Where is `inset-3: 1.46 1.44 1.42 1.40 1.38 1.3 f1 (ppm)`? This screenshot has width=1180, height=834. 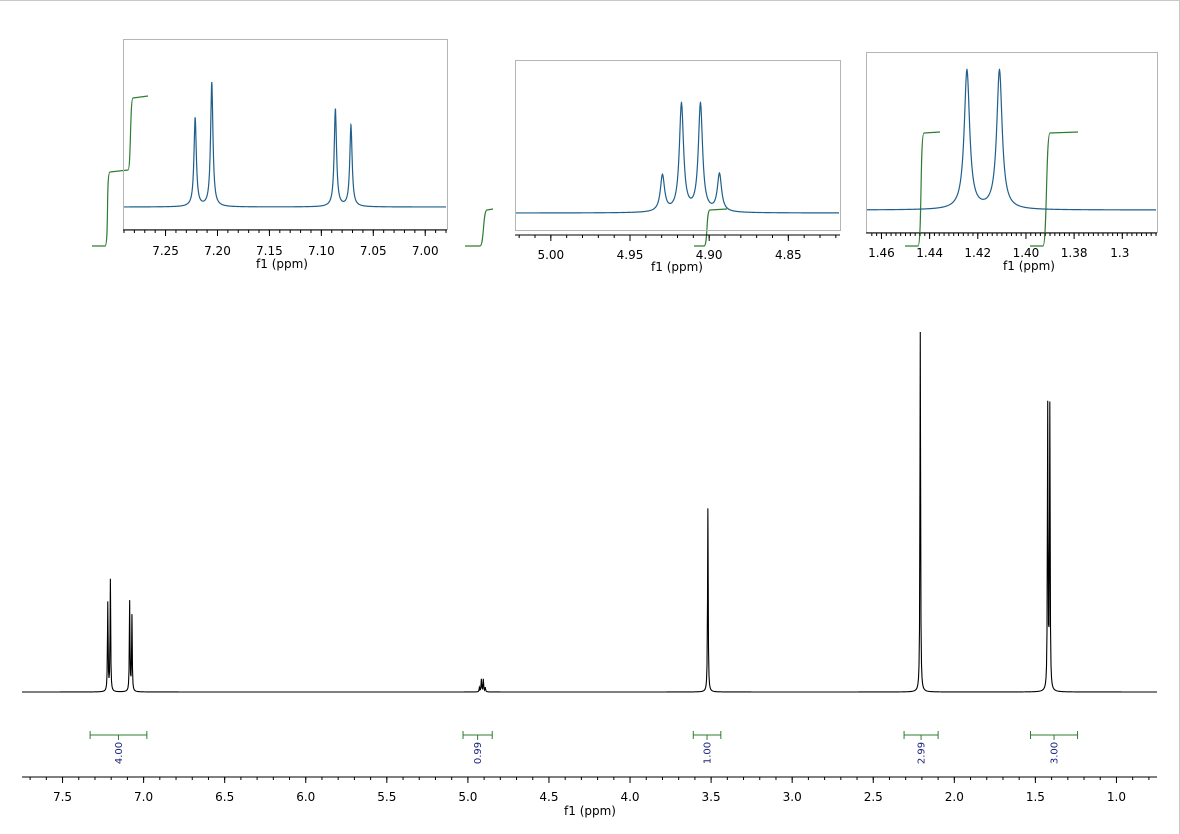
inset-3: 1.46 1.44 1.42 1.40 1.38 1.3 f1 (ppm) is located at coordinates (1012, 162).